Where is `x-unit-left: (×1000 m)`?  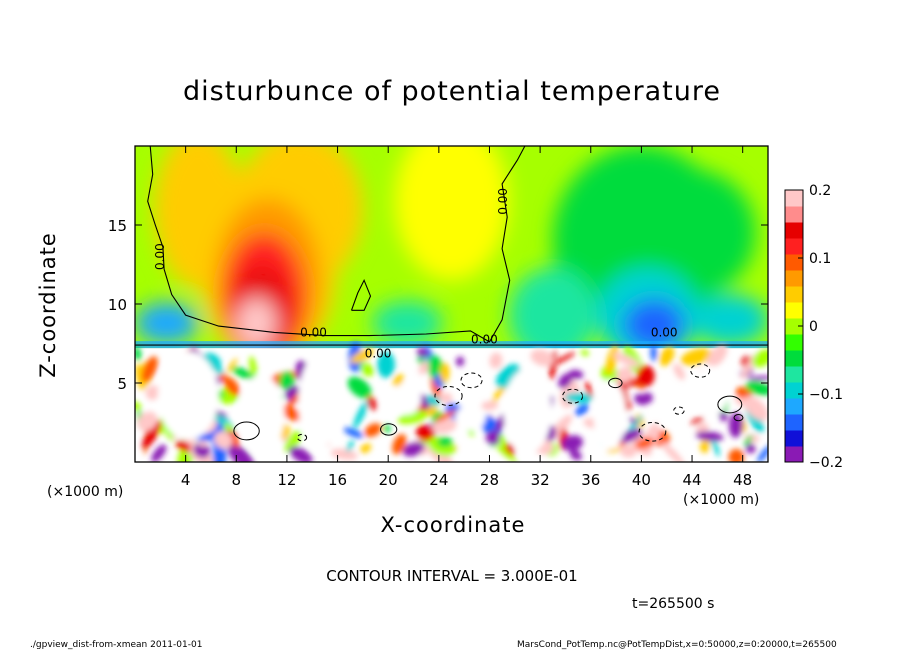
x-unit-left: (×1000 m) is located at coordinates (85, 492).